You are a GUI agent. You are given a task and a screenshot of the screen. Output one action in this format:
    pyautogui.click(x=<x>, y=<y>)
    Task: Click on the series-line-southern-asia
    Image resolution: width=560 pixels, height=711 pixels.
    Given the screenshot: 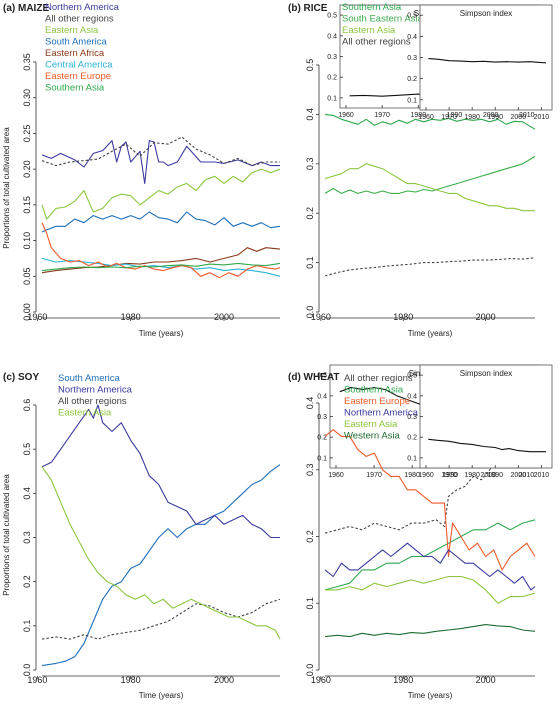 What is the action you would take?
    pyautogui.click(x=430, y=121)
    